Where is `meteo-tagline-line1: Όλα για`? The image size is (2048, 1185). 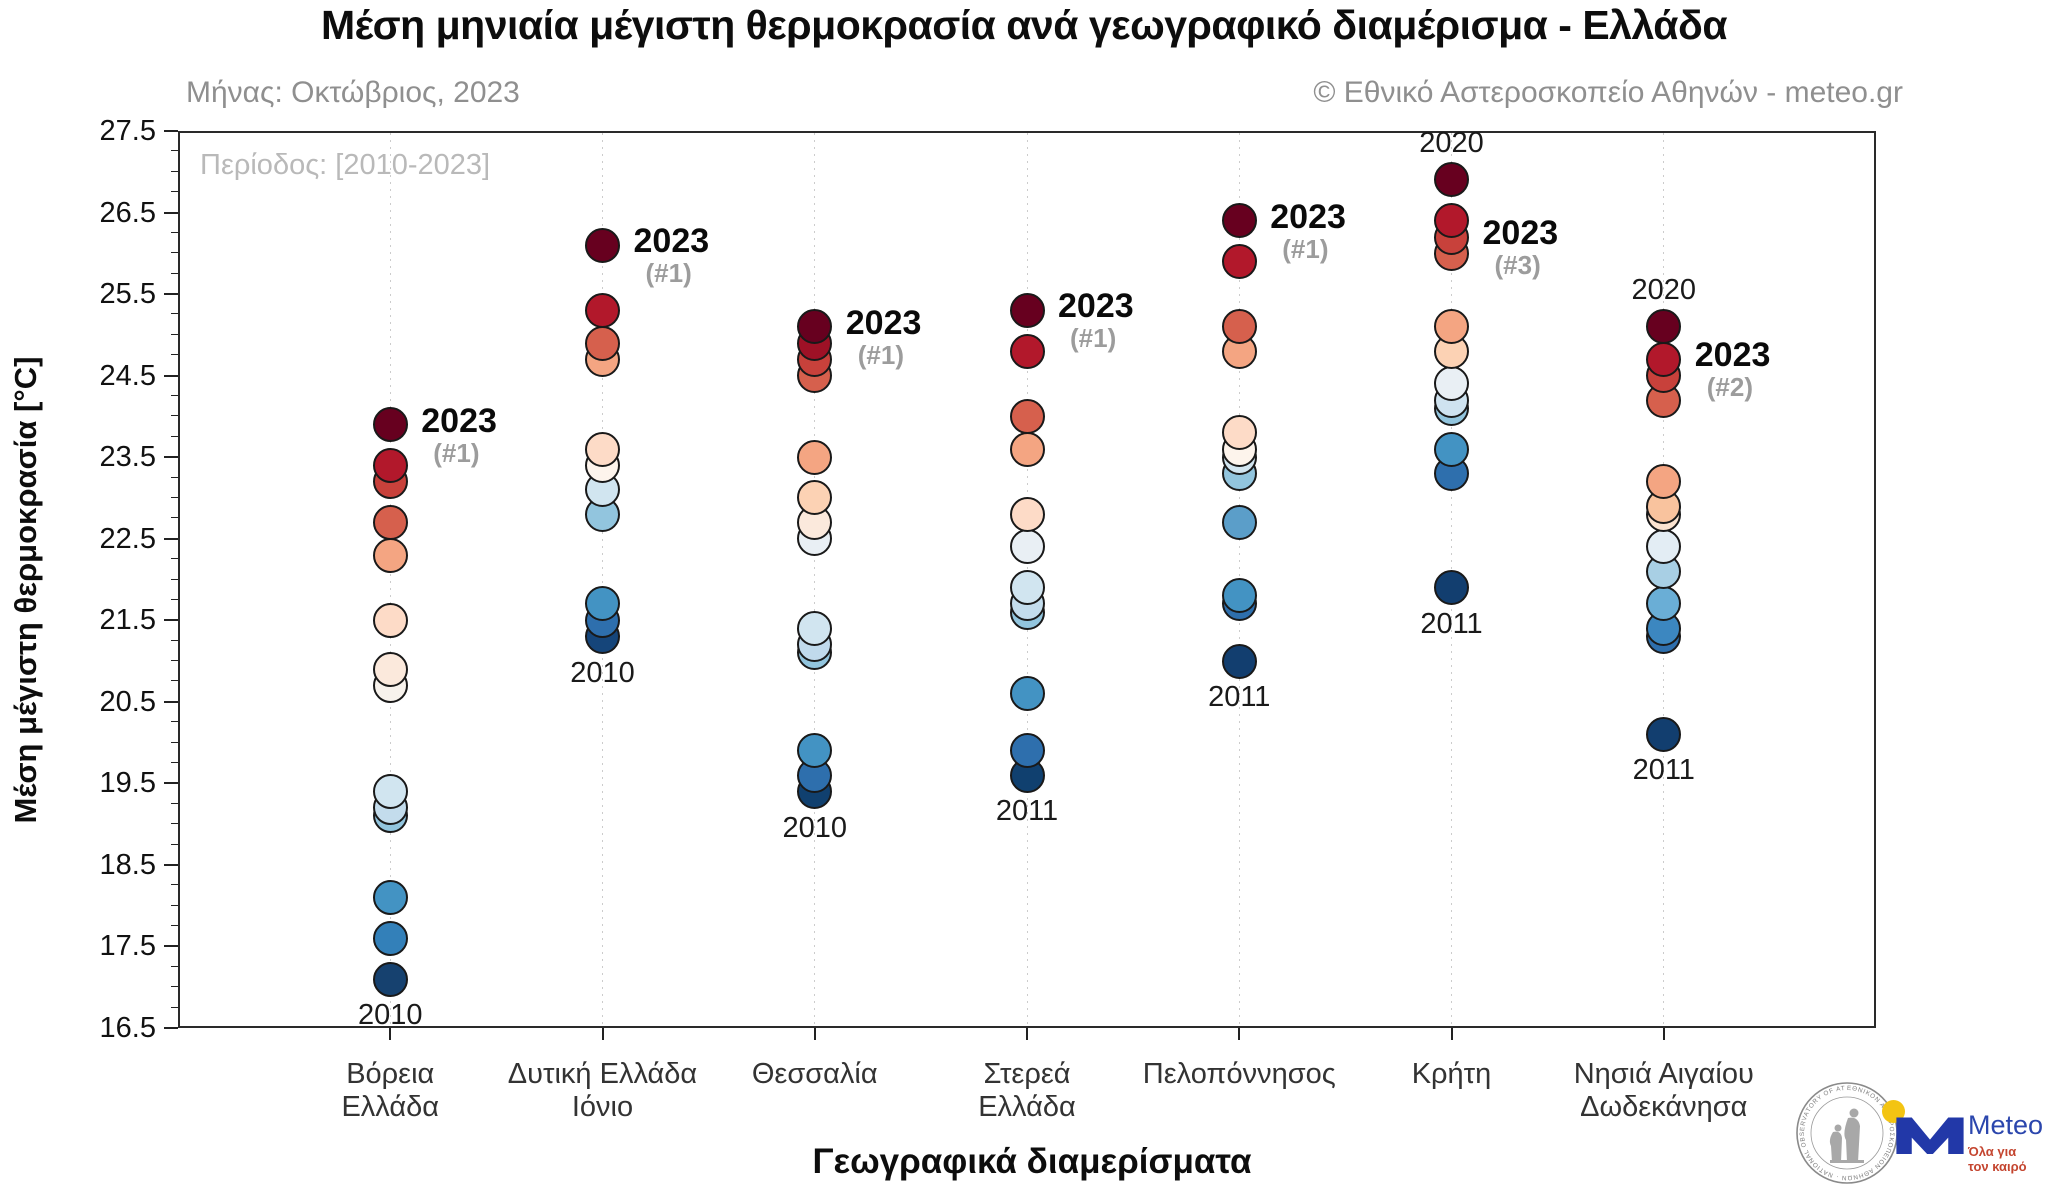 meteo-tagline-line1: Όλα για is located at coordinates (1992, 1151).